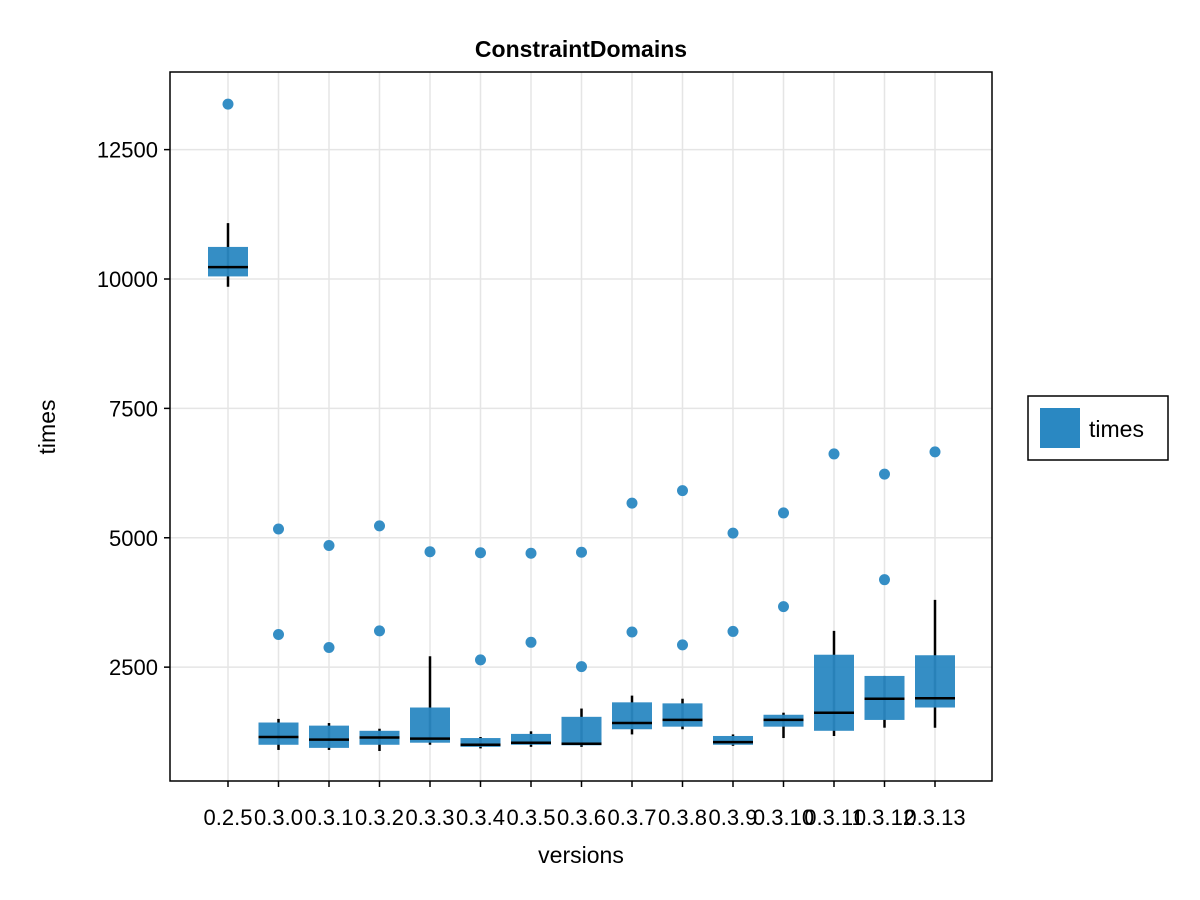  I want to click on x-tick-label: 0.3.5, so click(531, 817).